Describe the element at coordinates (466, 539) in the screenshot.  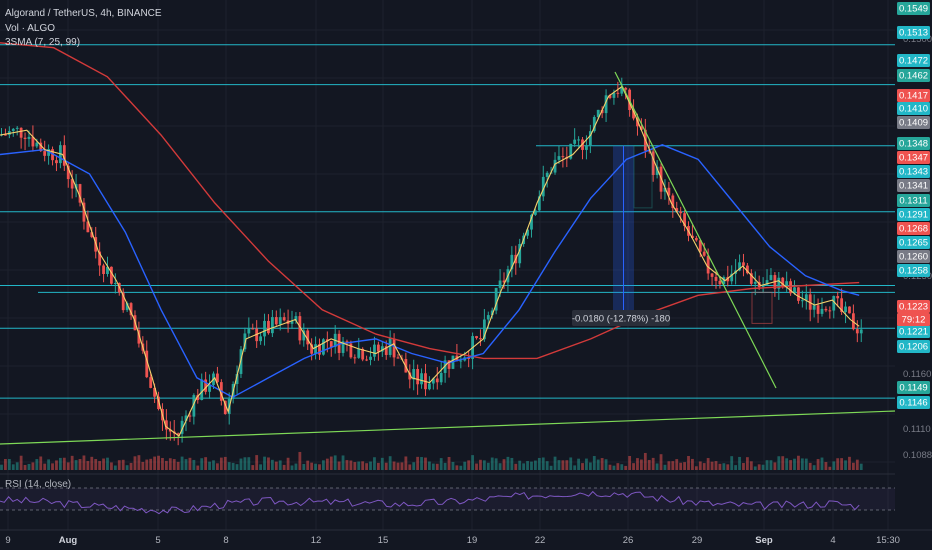
I see `time-axis: 9 Aug 5 8 12 15 19 22 26 29 Sep 4 15:30` at that location.